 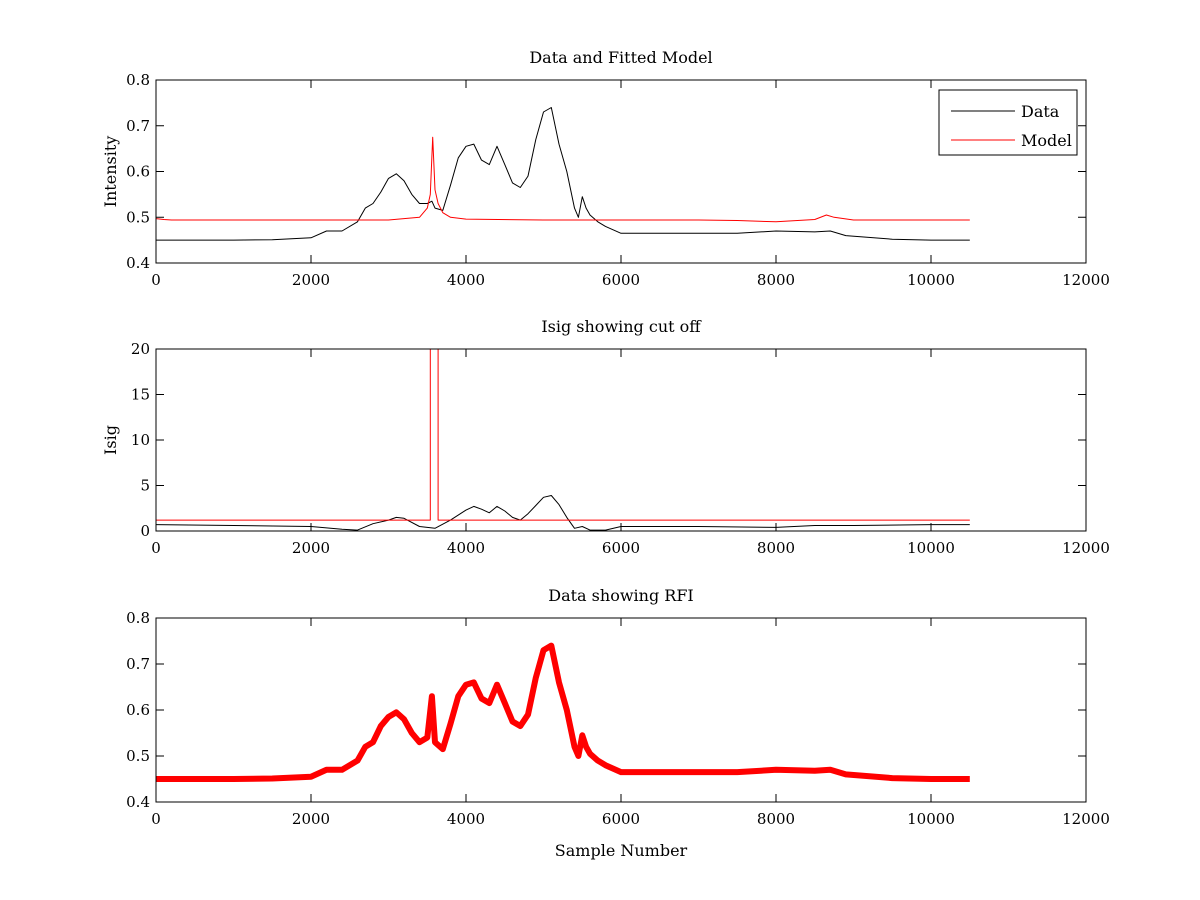 What do you see at coordinates (1046, 140) in the screenshot?
I see `legend-label-model: Model` at bounding box center [1046, 140].